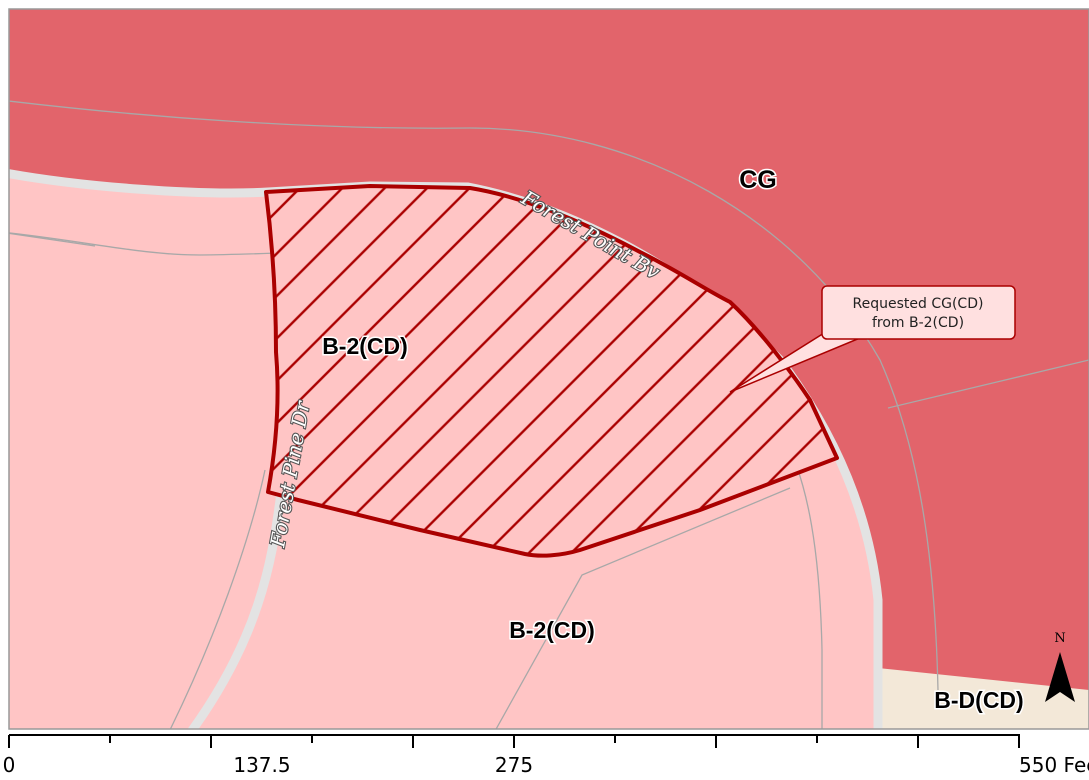 Image resolution: width=1089 pixels, height=780 pixels. I want to click on scale-label-275: 275, so click(514, 765).